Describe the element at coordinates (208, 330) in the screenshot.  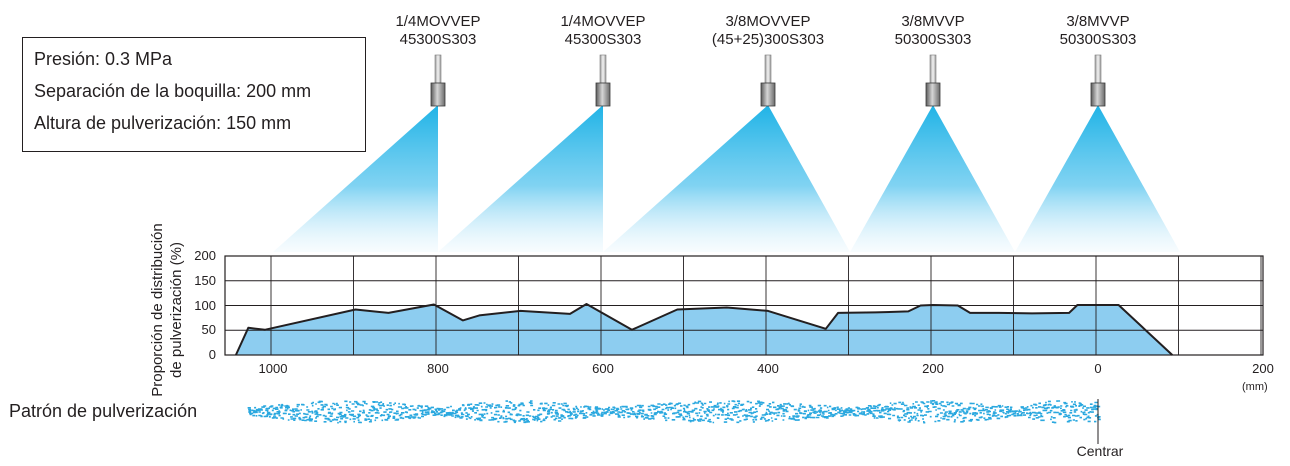
I see `y-tick-label: 50` at that location.